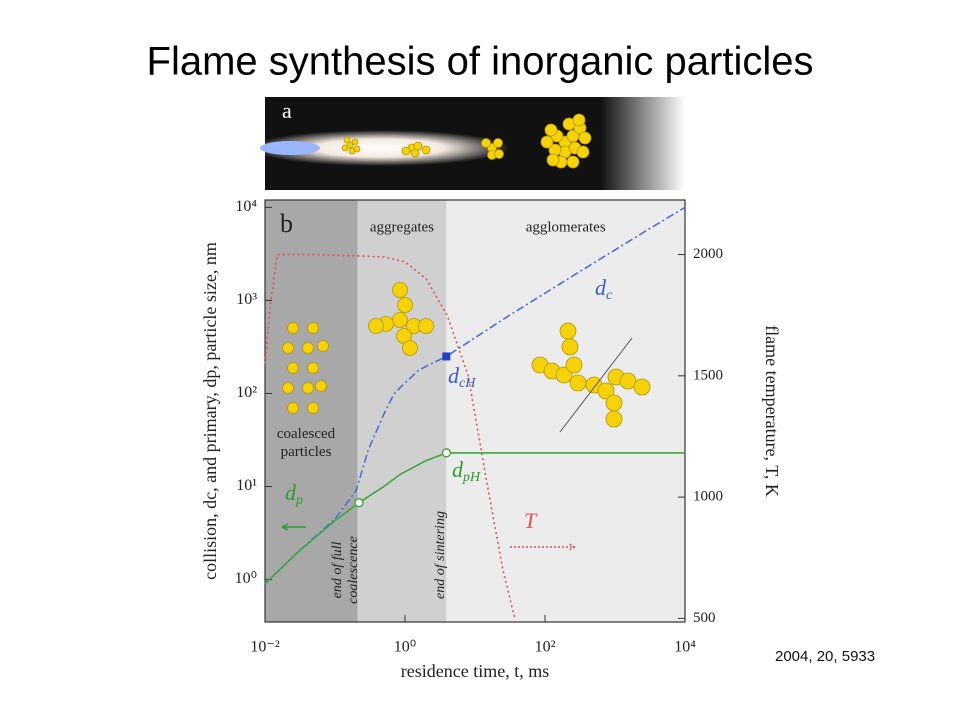 This screenshot has height=720, width=960. Describe the element at coordinates (246, 485) in the screenshot. I see `y-tick-label: 10¹` at that location.